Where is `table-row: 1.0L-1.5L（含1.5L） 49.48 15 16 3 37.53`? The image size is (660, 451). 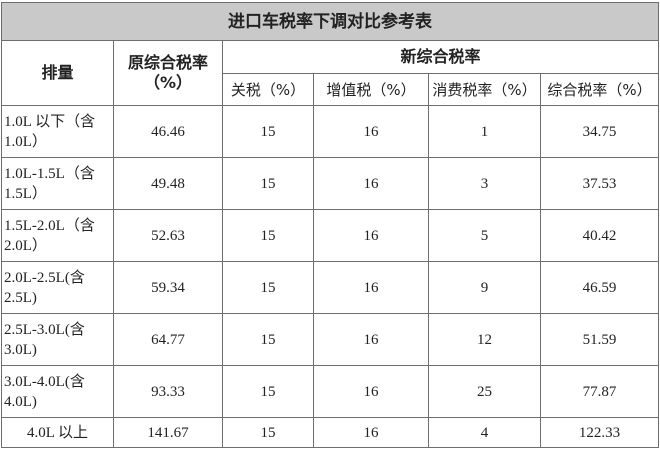 table-row: 1.0L-1.5L（含1.5L） 49.48 15 16 3 37.53 is located at coordinates (330, 183).